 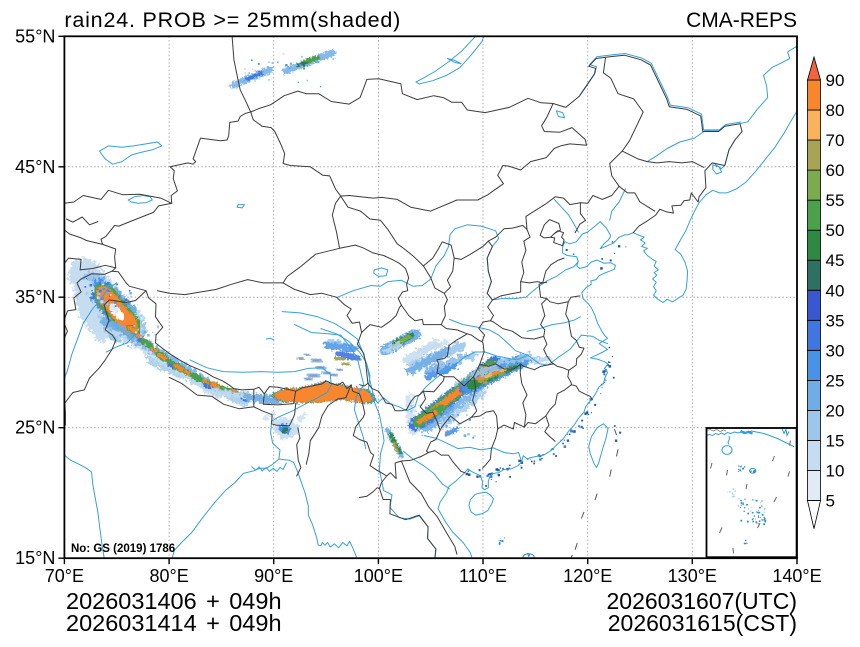 What do you see at coordinates (835, 290) in the screenshot?
I see `svg-text: 40` at bounding box center [835, 290].